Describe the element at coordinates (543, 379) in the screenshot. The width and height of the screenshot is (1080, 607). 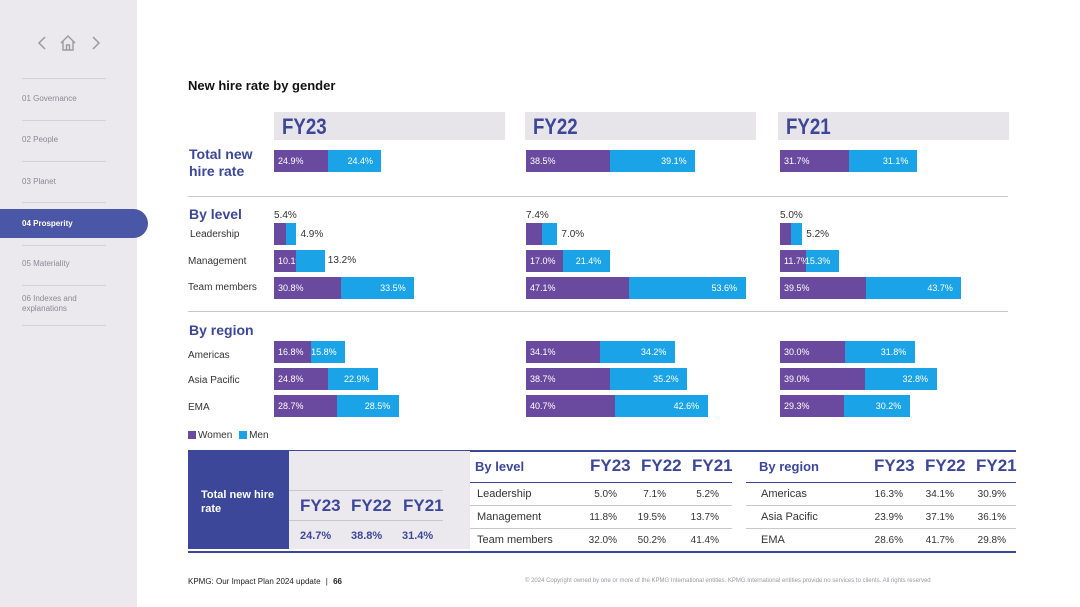
I see `data-label-women: 38.7%` at that location.